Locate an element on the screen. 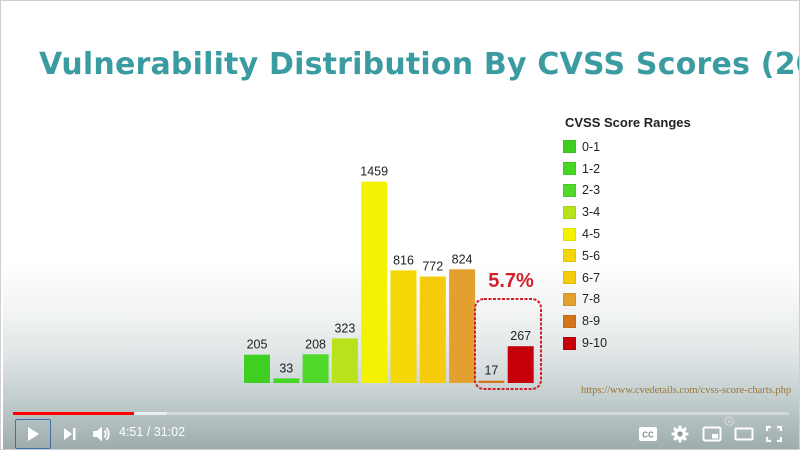 This screenshot has height=450, width=800. current-time: 4:51 is located at coordinates (131, 432).